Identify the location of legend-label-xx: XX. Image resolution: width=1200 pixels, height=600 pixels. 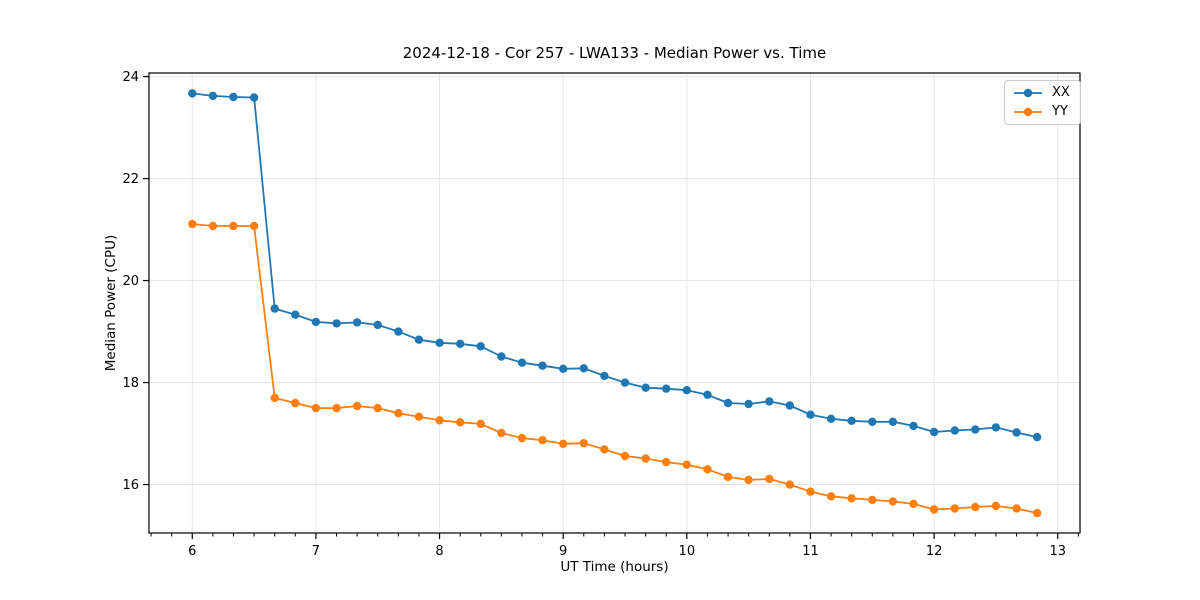
(1061, 92).